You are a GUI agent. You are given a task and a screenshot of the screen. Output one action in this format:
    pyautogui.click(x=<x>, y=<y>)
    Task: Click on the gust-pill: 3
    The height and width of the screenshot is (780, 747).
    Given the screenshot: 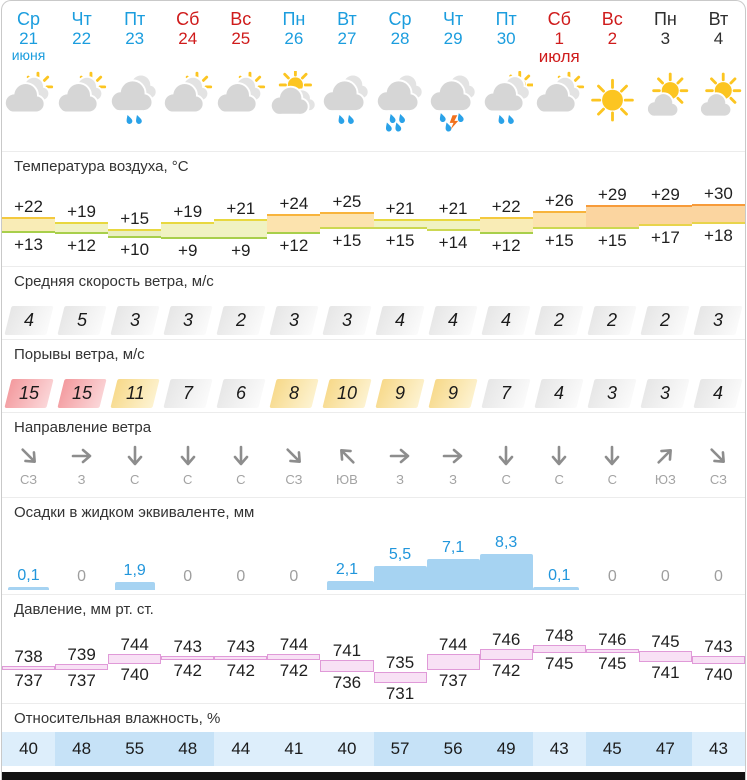 What is the action you would take?
    pyautogui.click(x=665, y=393)
    